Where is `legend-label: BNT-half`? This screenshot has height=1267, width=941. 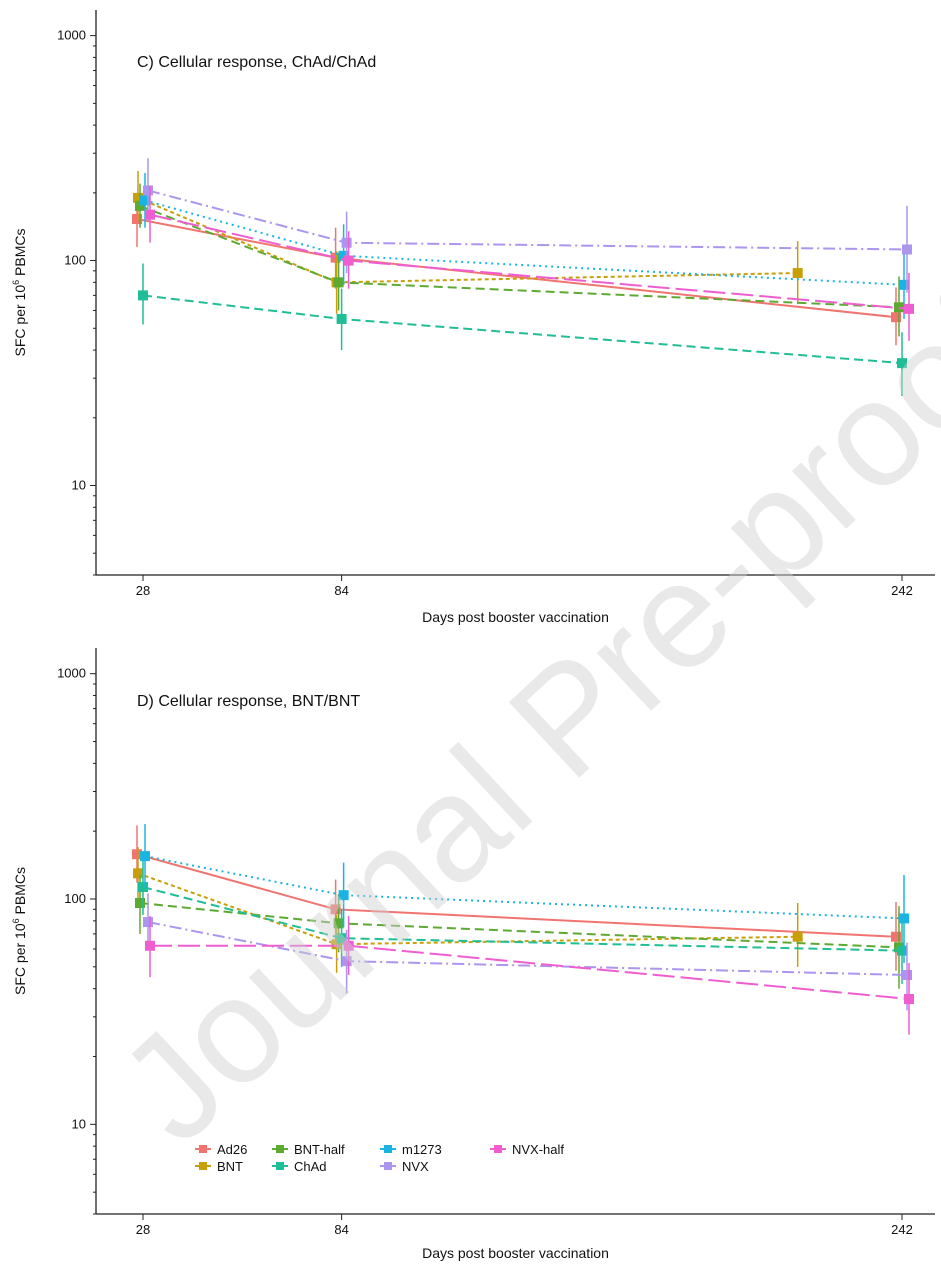 legend-label: BNT-half is located at coordinates (319, 1149).